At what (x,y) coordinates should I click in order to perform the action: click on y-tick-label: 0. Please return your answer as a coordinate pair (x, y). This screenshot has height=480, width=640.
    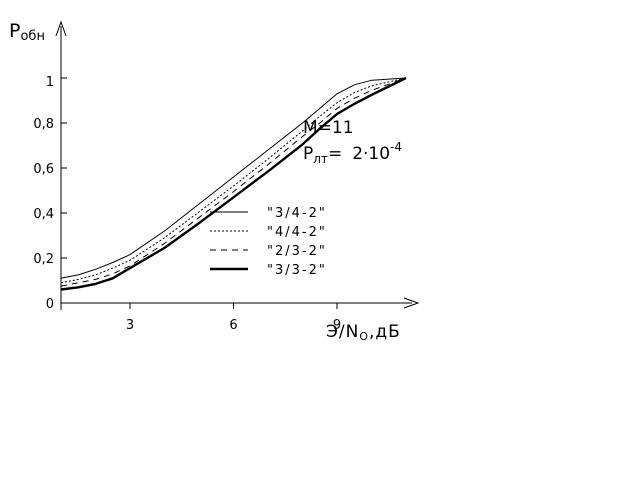
    Looking at the image, I should click on (50, 304).